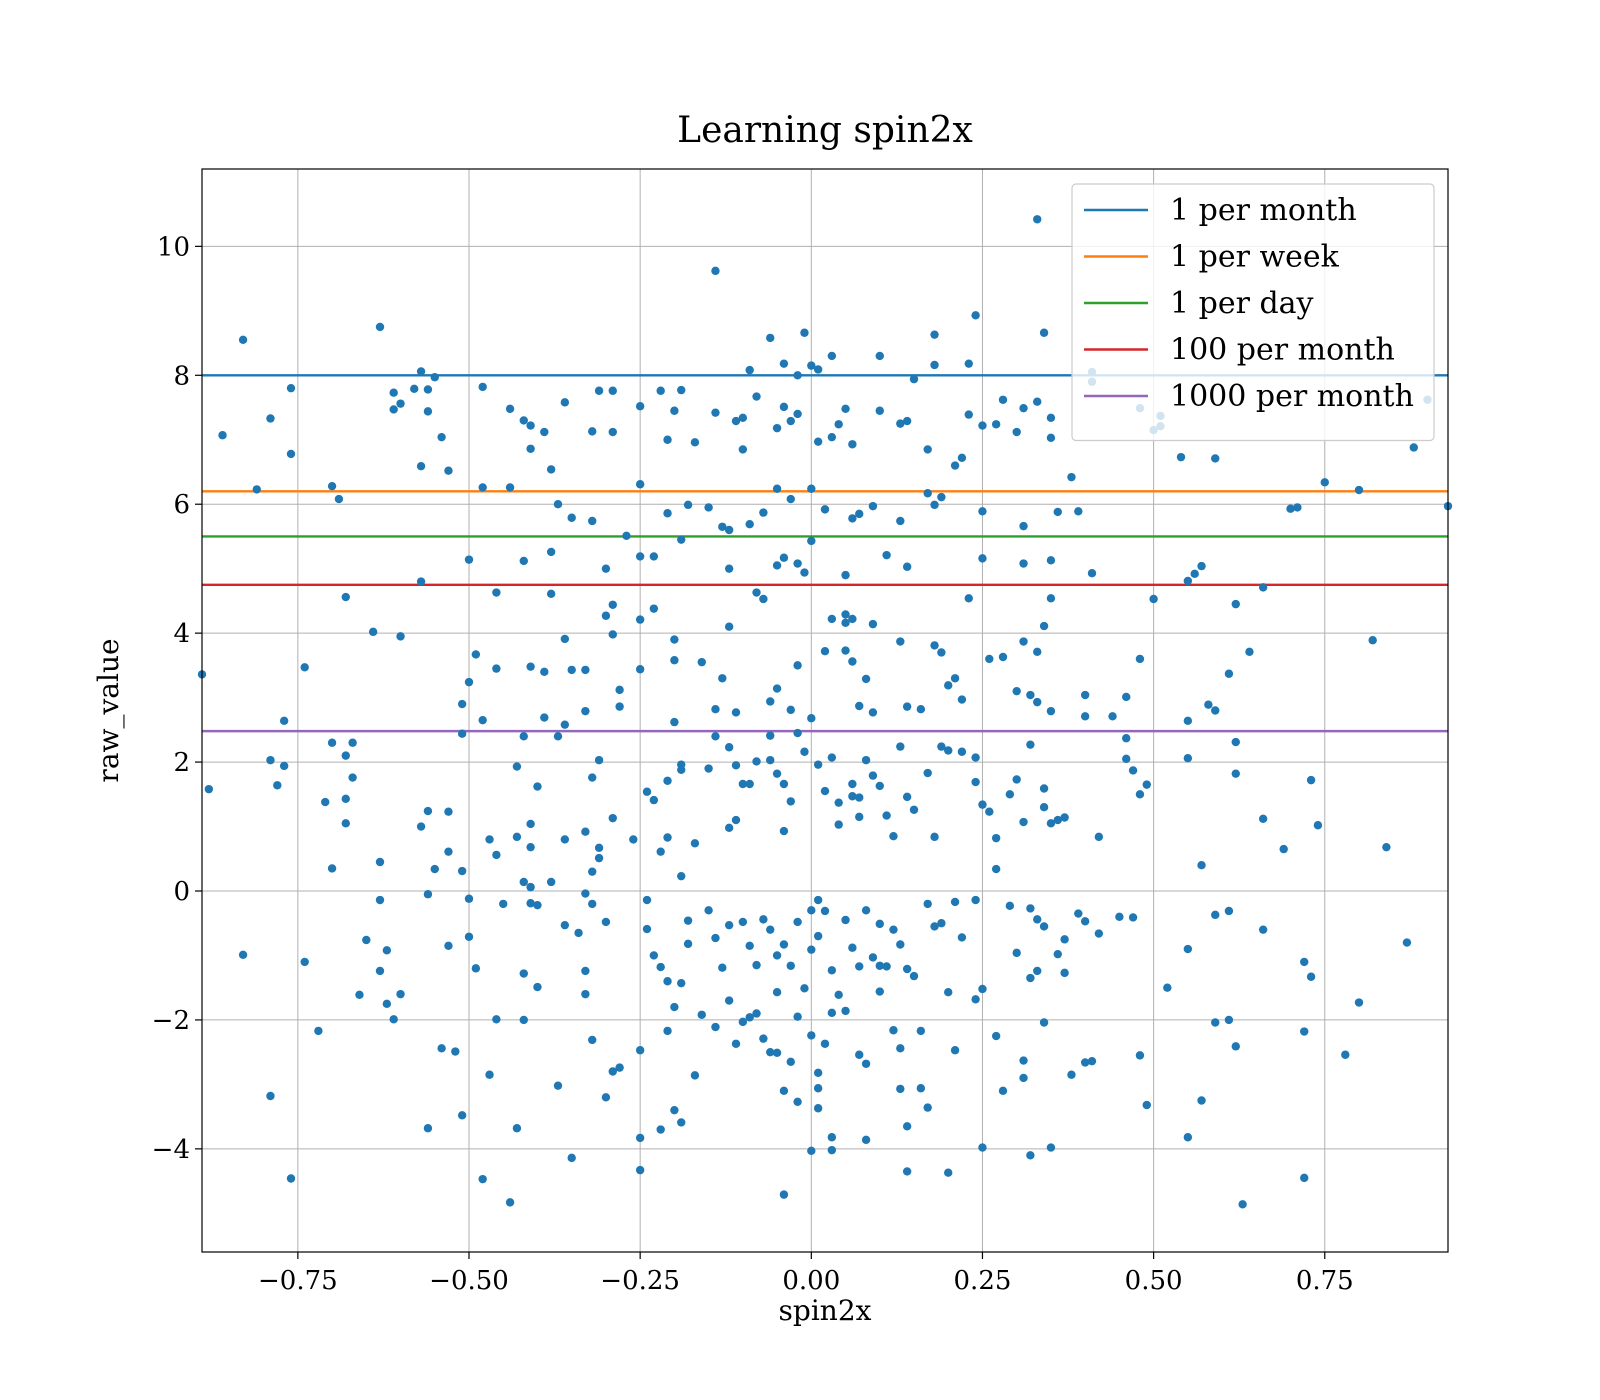 The image size is (1600, 1400). I want to click on legend-label: 1000 per month, so click(1292, 396).